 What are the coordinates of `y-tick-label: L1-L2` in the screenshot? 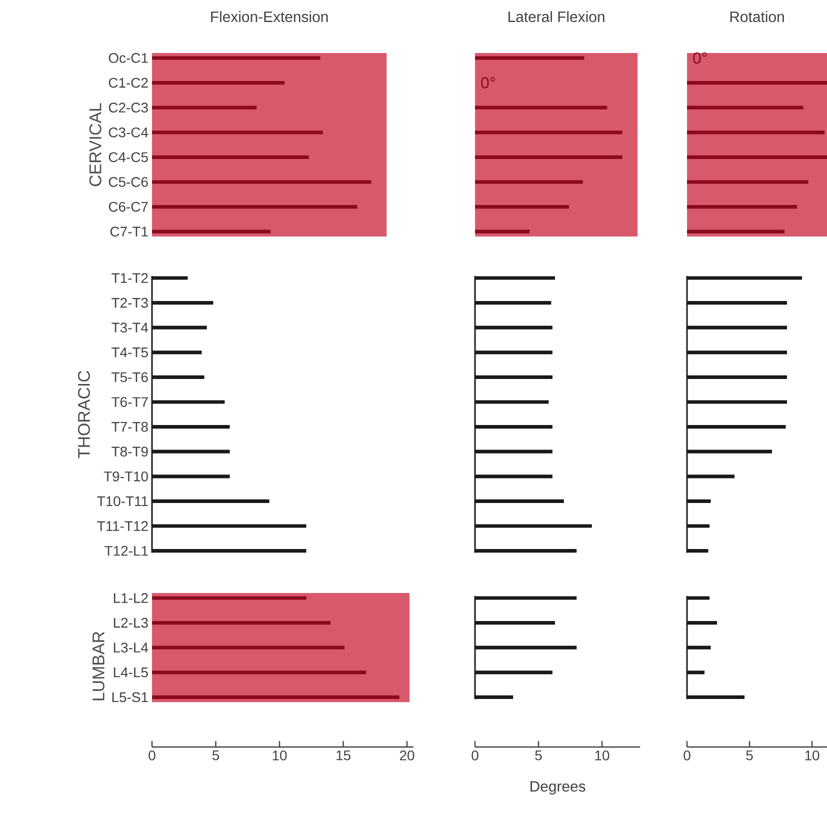 It's located at (131, 598).